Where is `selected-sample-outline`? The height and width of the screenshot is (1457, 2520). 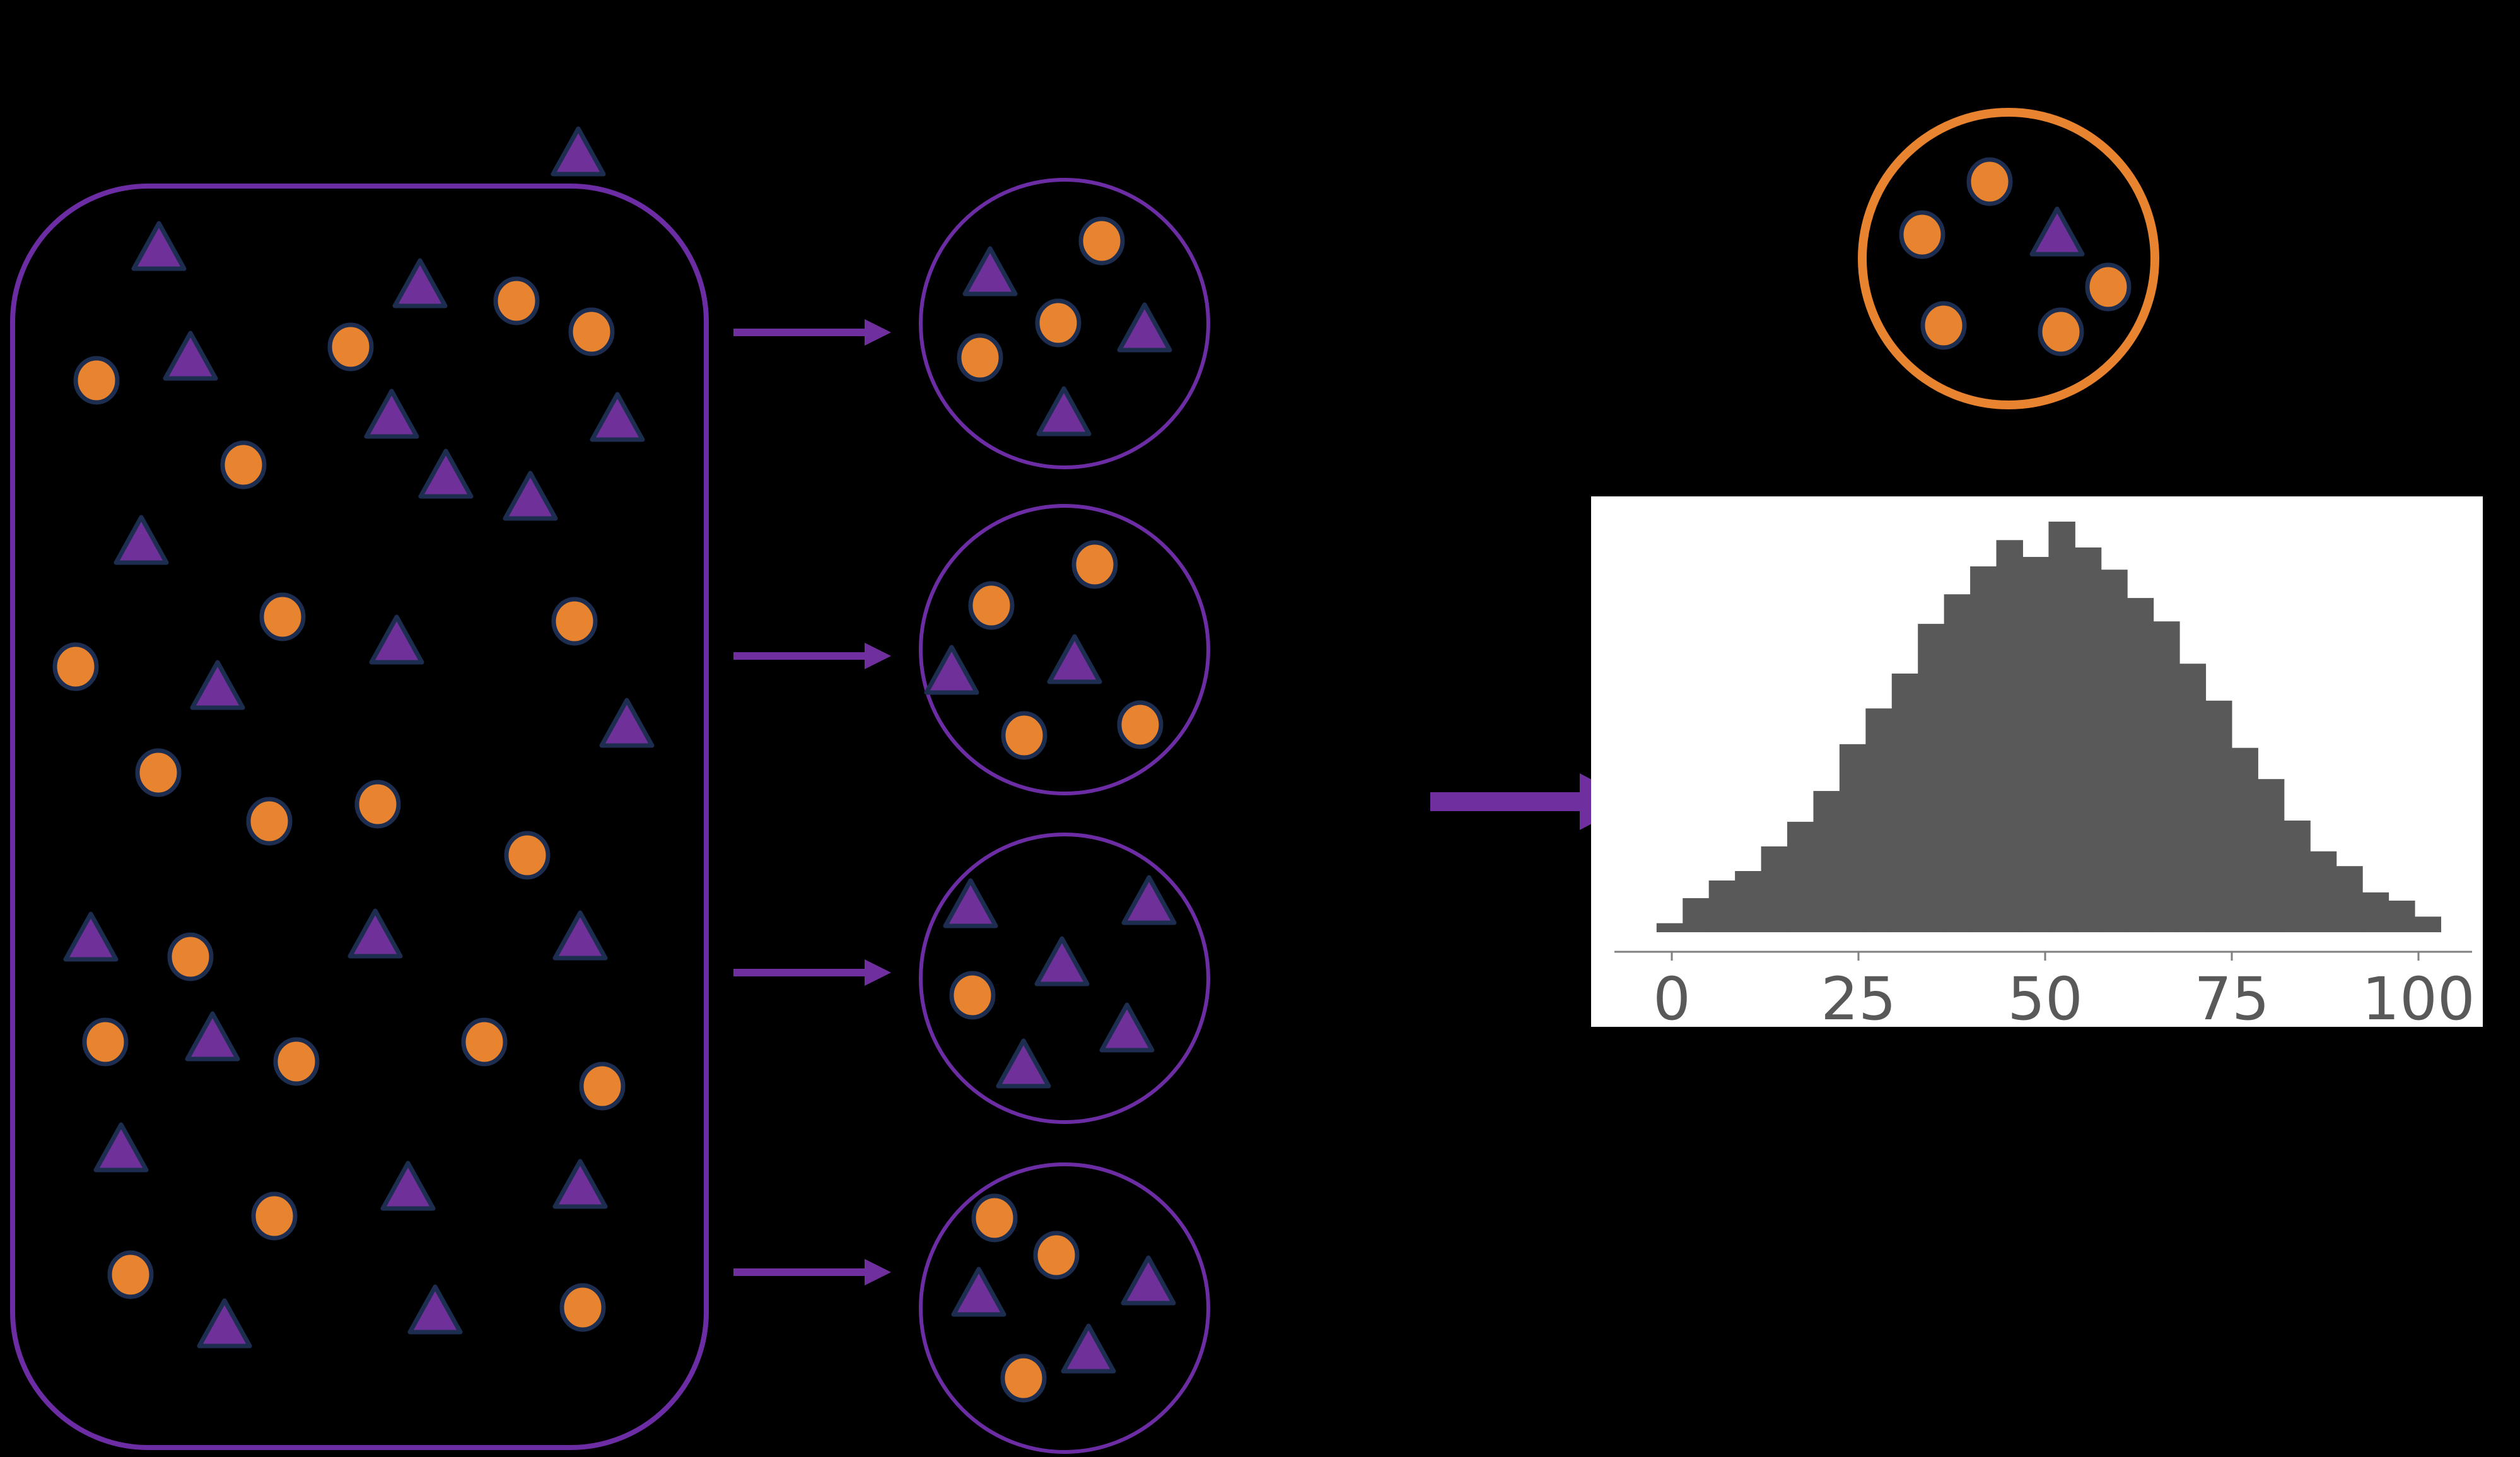
selected-sample-outline is located at coordinates (2008, 258).